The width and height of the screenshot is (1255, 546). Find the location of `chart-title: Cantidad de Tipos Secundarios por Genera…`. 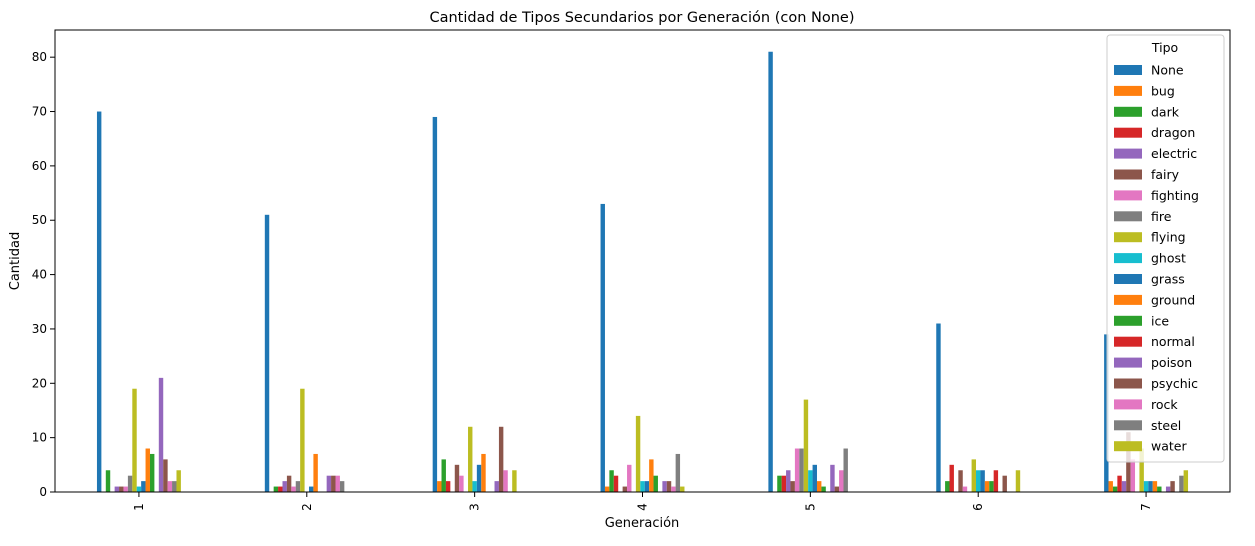

chart-title: Cantidad de Tipos Secundarios por Genera… is located at coordinates (641, 18).